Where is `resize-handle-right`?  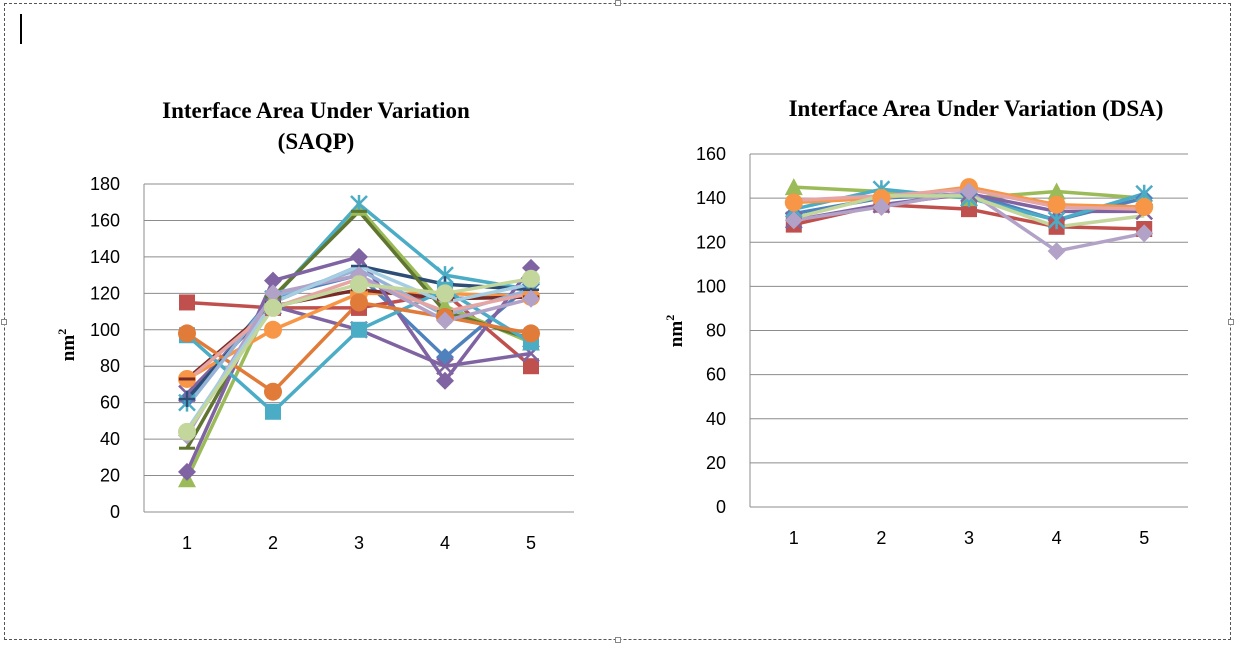
resize-handle-right is located at coordinates (1231, 322).